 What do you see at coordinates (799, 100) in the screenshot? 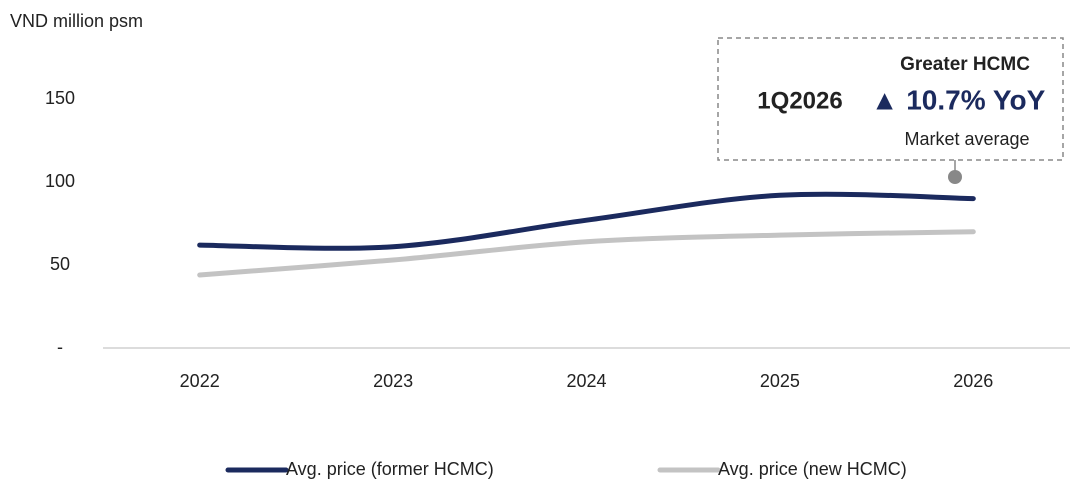
I see `annotation-period: 1Q2026` at bounding box center [799, 100].